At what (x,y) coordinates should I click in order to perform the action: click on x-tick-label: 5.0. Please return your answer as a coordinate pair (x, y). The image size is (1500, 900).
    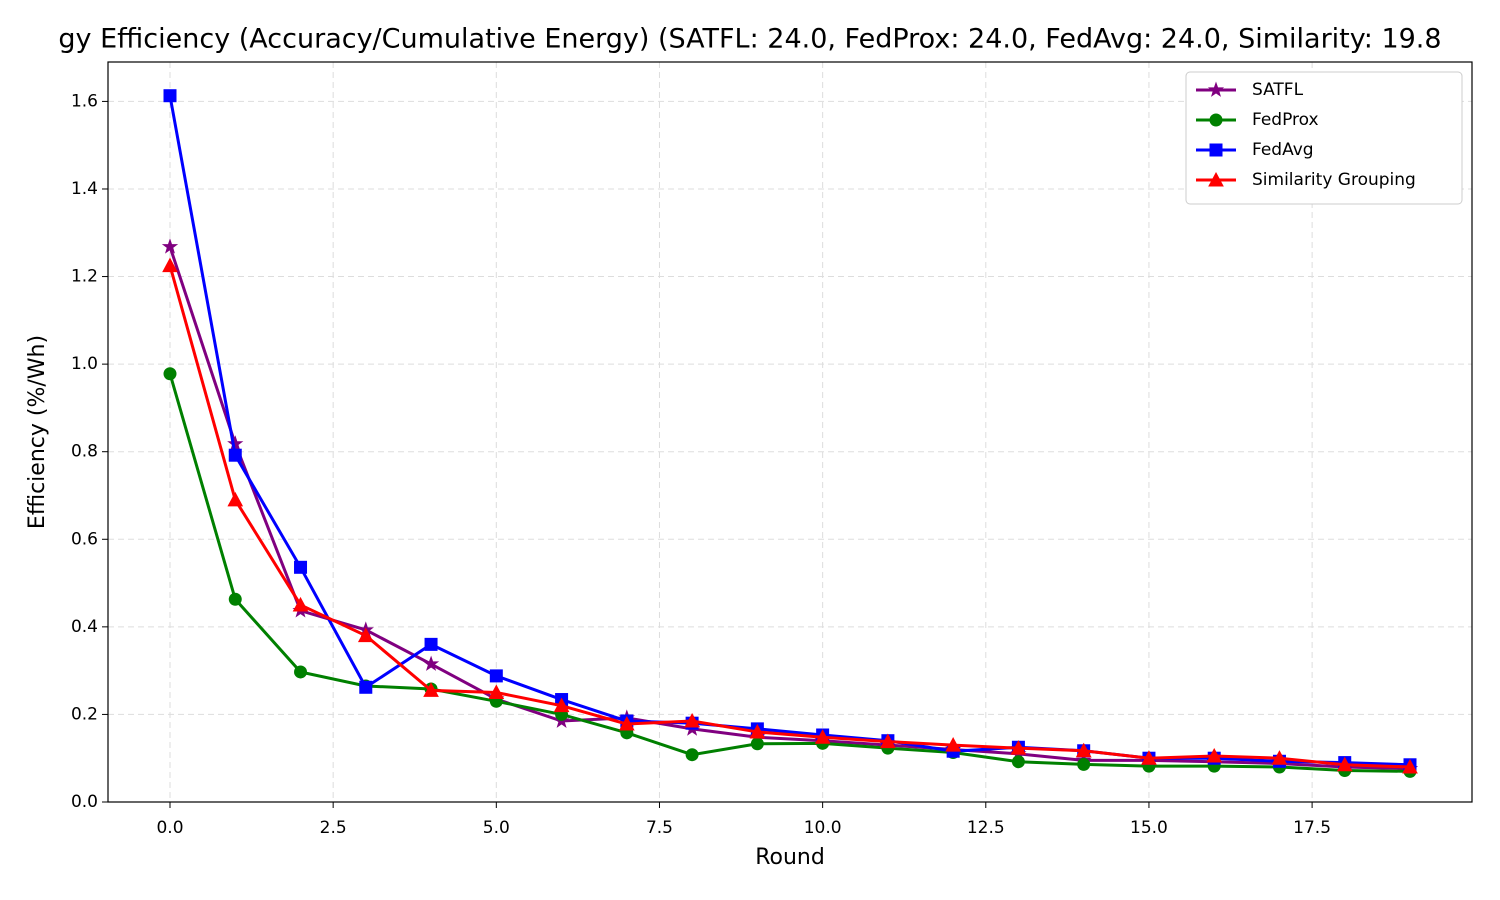
    Looking at the image, I should click on (496, 828).